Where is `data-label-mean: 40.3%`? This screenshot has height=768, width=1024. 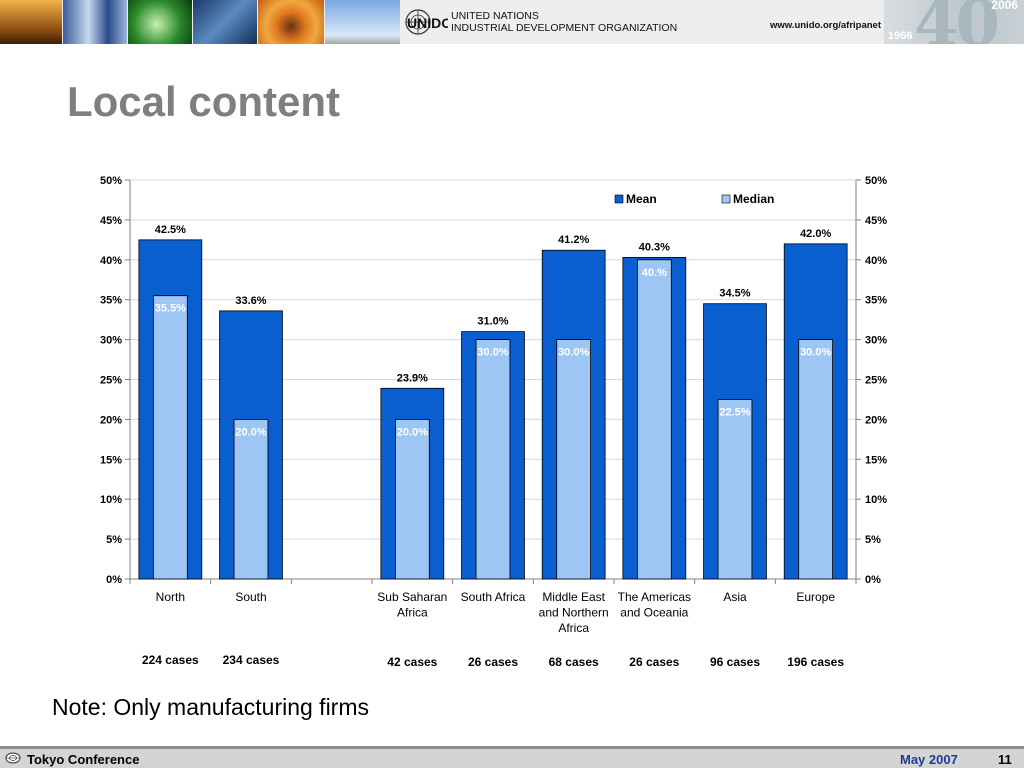 data-label-mean: 40.3% is located at coordinates (654, 247).